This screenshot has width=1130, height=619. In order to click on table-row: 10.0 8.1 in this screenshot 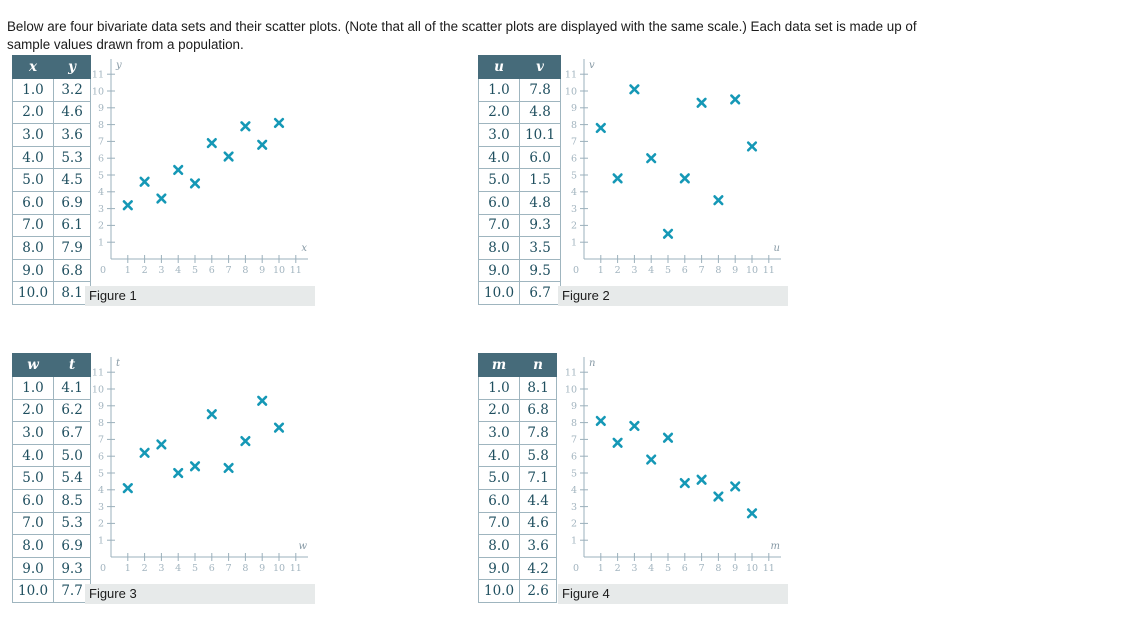, I will do `click(51, 293)`.